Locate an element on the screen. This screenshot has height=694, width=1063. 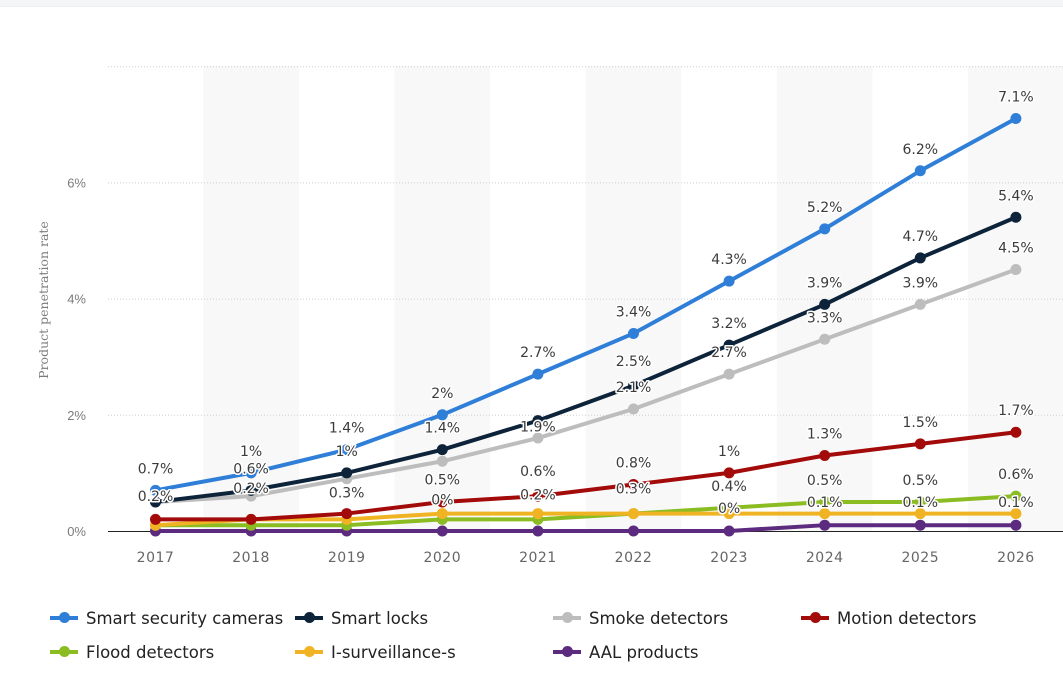
data-label: 0.4% is located at coordinates (729, 487).